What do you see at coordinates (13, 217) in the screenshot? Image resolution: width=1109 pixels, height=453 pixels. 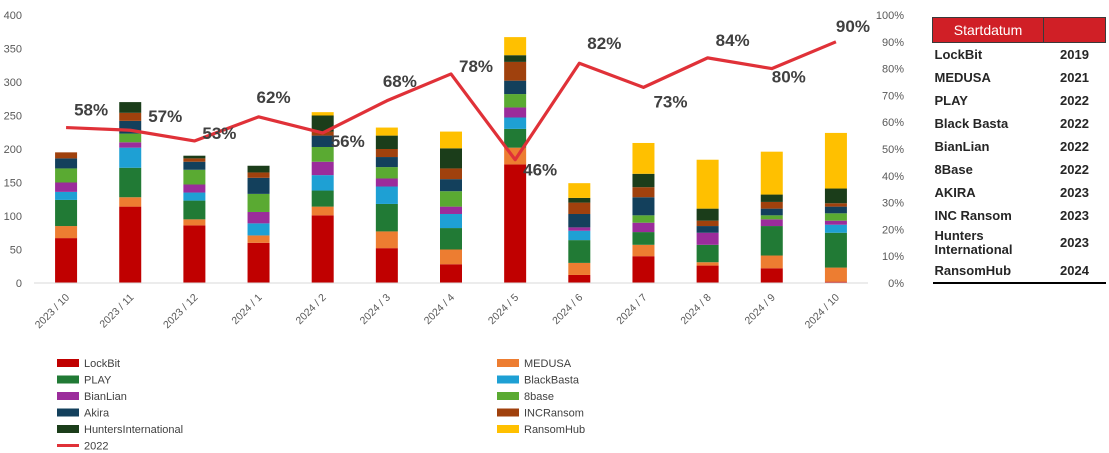 I see `y-tick-label: 100` at bounding box center [13, 217].